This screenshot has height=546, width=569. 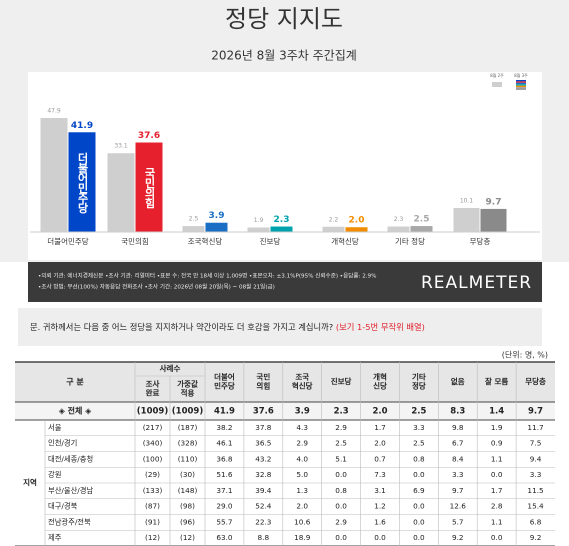 I want to click on value-label-previous: 33.1, so click(x=121, y=146).